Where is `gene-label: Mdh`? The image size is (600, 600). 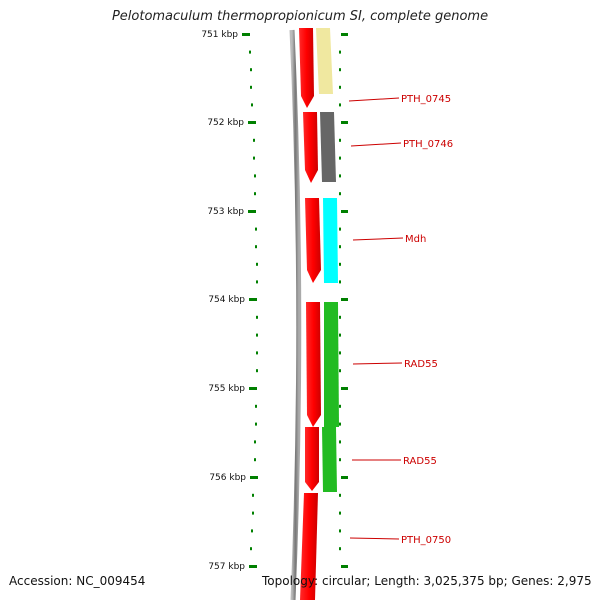 gene-label: Mdh is located at coordinates (415, 239).